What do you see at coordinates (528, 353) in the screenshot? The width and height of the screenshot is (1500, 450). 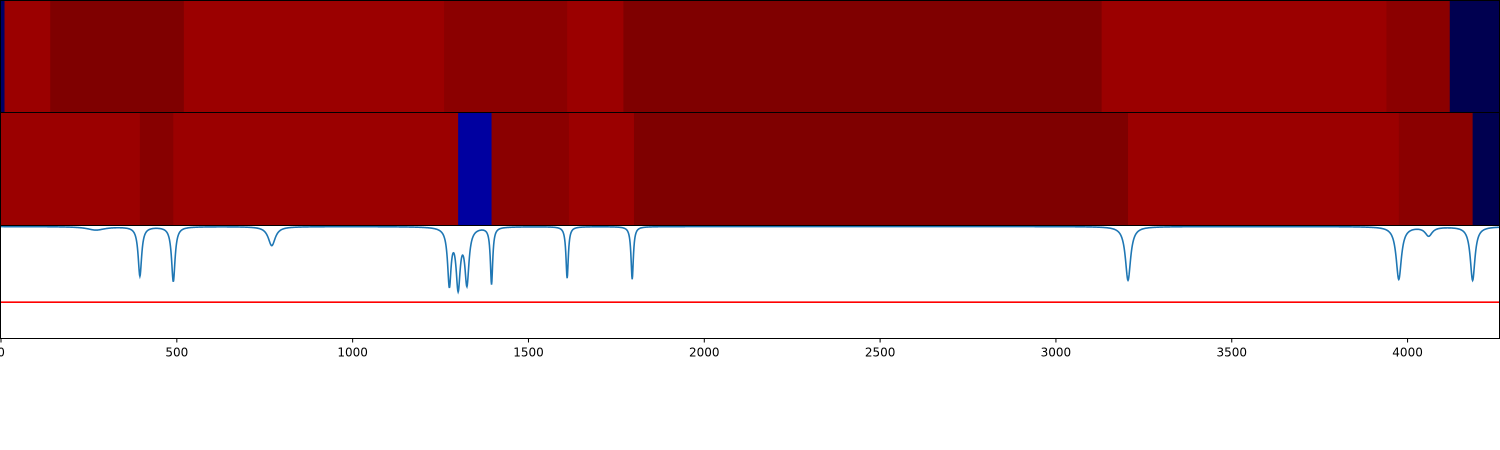 I see `x-tick-label: 1500` at bounding box center [528, 353].